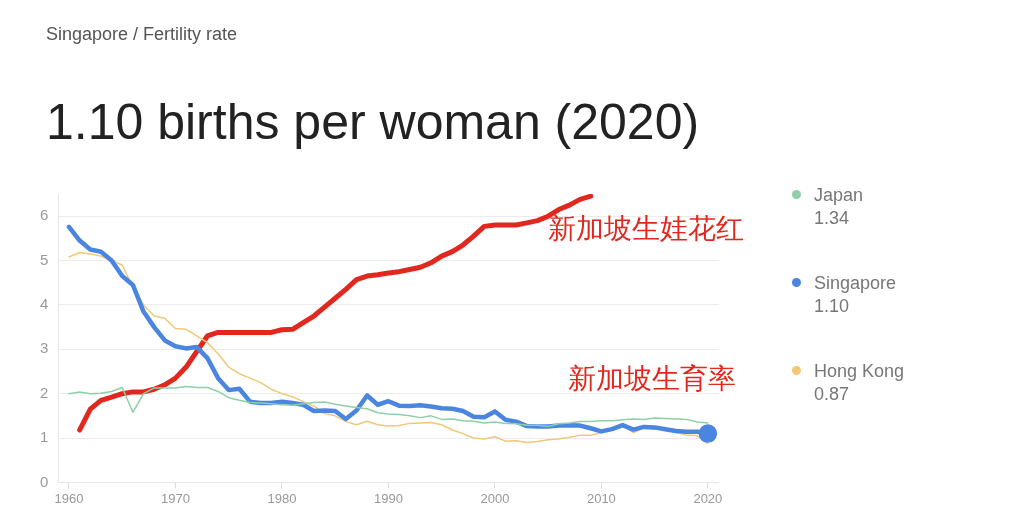 Image resolution: width=1014 pixels, height=529 pixels. I want to click on text: 1.34, so click(832, 218).